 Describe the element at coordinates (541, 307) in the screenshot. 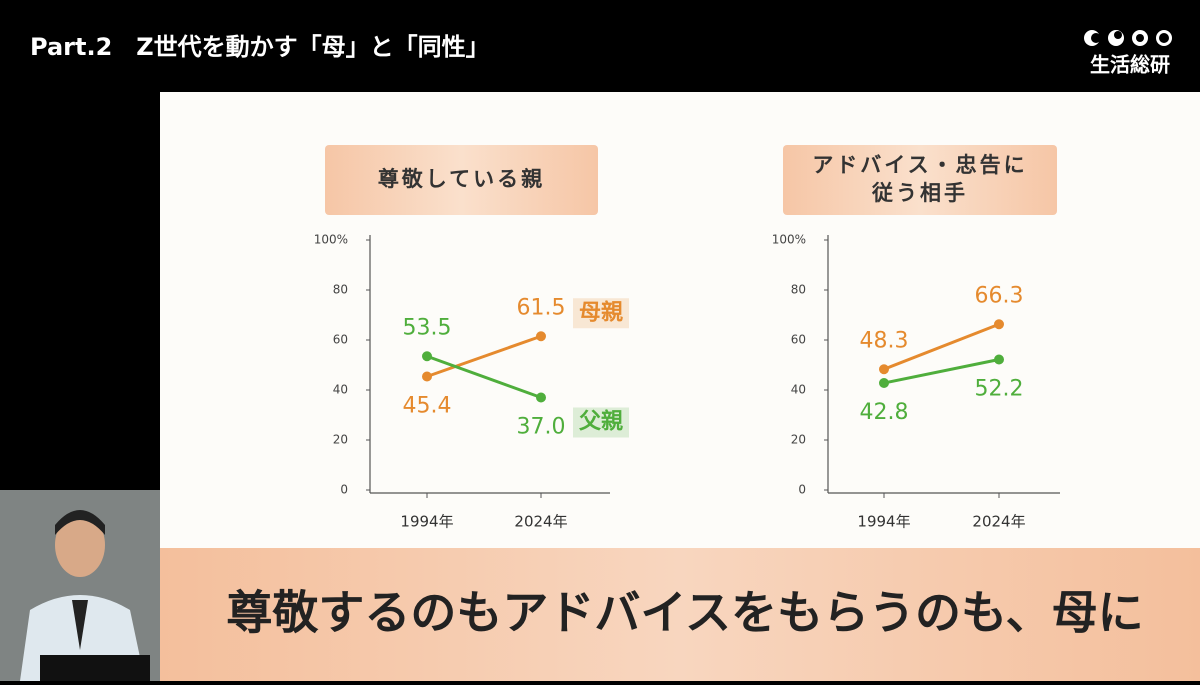

I see `value-label: 61.5` at that location.